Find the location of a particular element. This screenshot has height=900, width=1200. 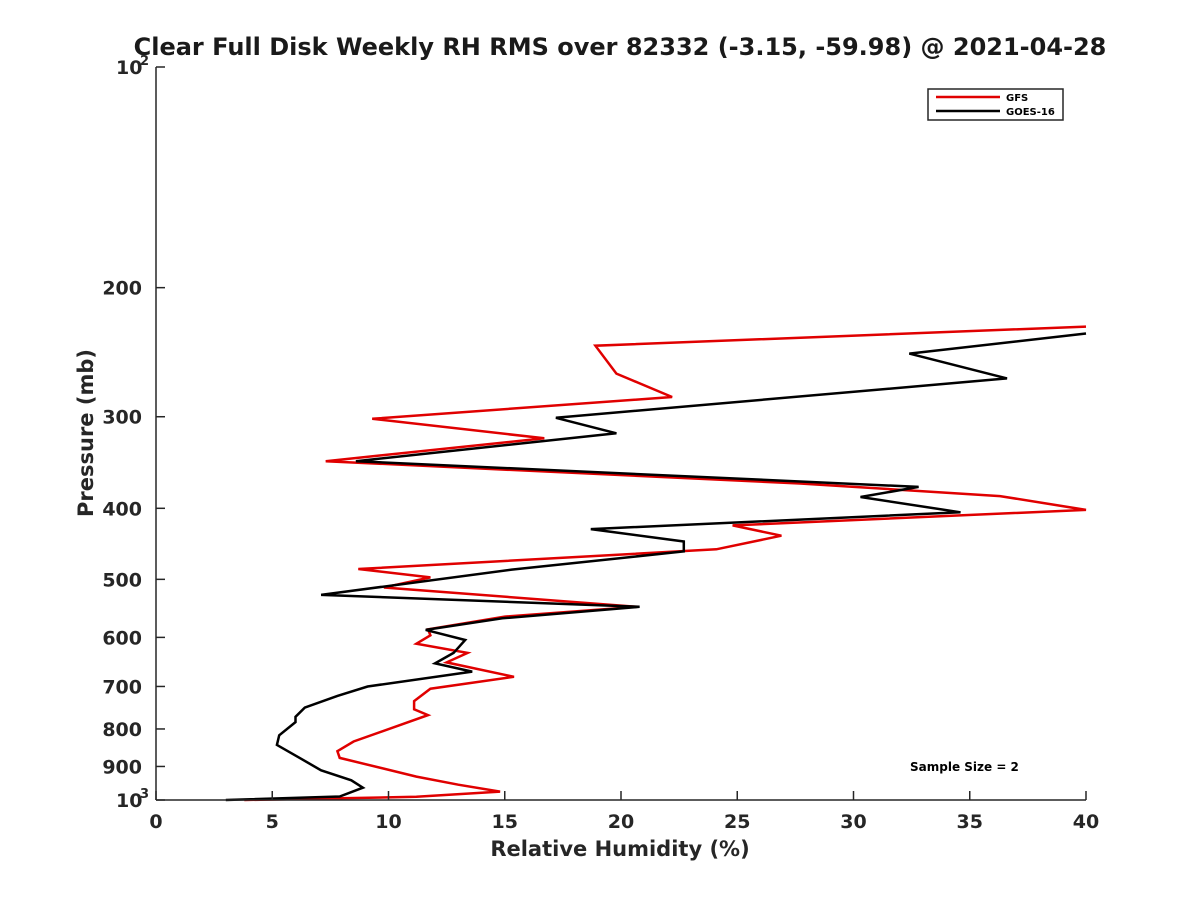

x-tick-label: 10 is located at coordinates (388, 822).